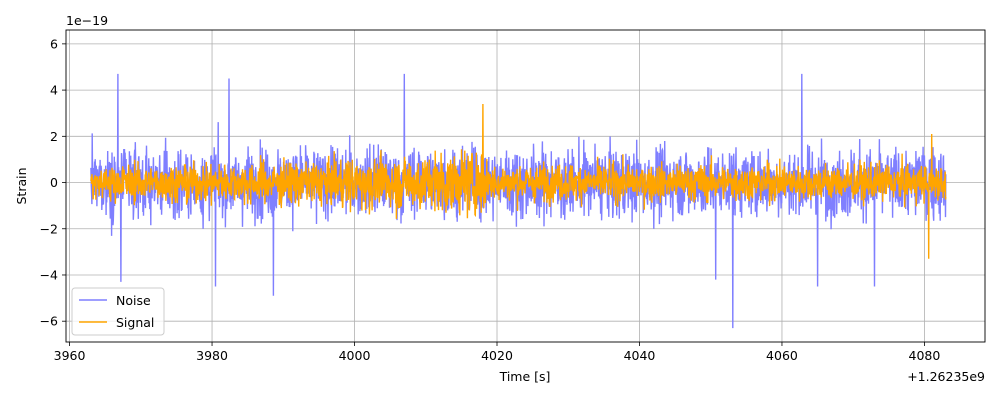 The width and height of the screenshot is (1000, 400). Describe the element at coordinates (782, 355) in the screenshot. I see `x-tick-label: 4060` at that location.